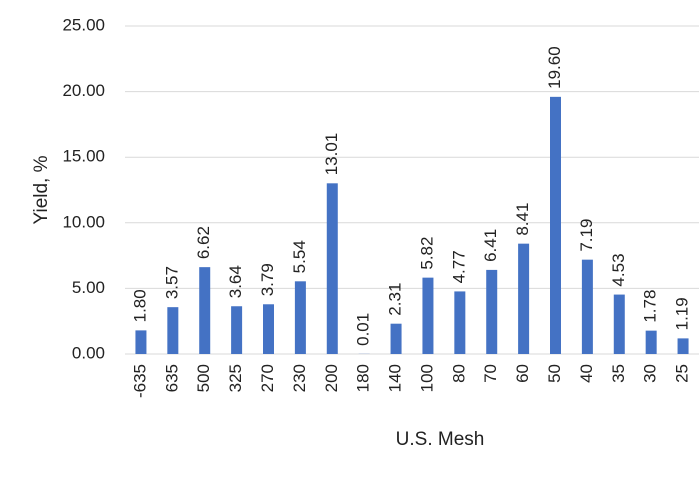  What do you see at coordinates (139, 305) in the screenshot?
I see `value-label: 1.80` at bounding box center [139, 305].